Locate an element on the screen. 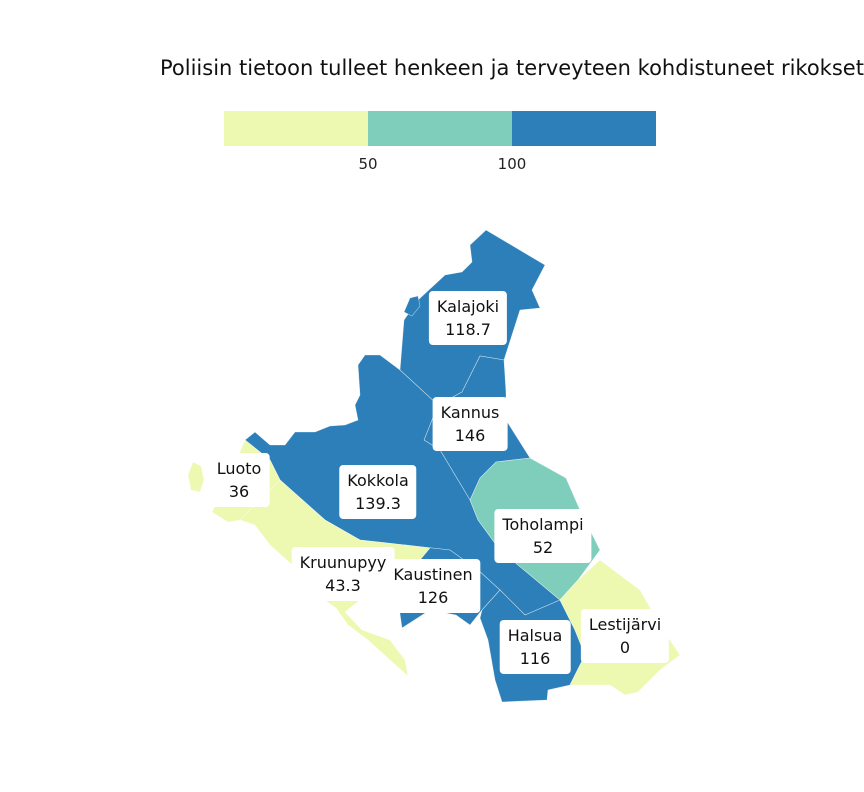 The image size is (864, 792). label-kokkola: Kokkola 139.3 is located at coordinates (378, 492).